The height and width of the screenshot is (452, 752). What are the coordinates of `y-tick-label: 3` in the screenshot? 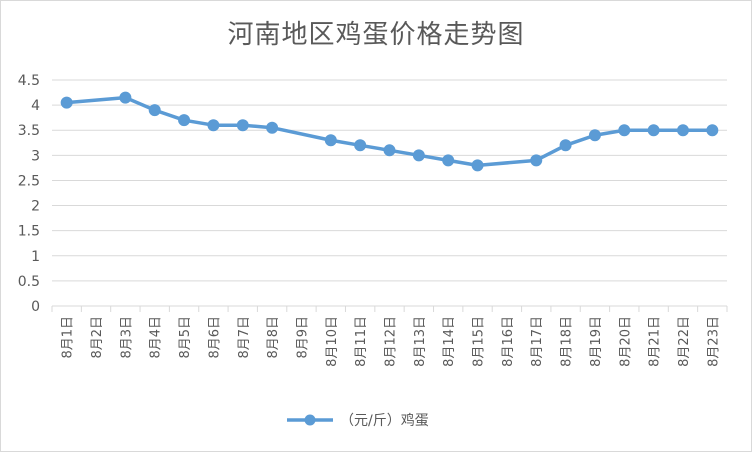 It's located at (35, 156).